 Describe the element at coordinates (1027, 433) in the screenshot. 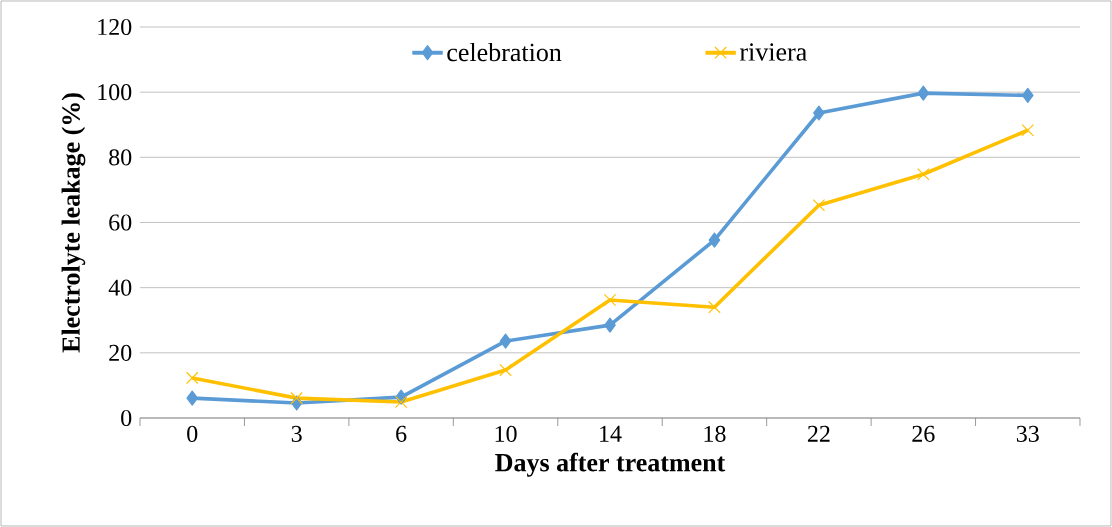

I see `x-tick-label: 33` at that location.